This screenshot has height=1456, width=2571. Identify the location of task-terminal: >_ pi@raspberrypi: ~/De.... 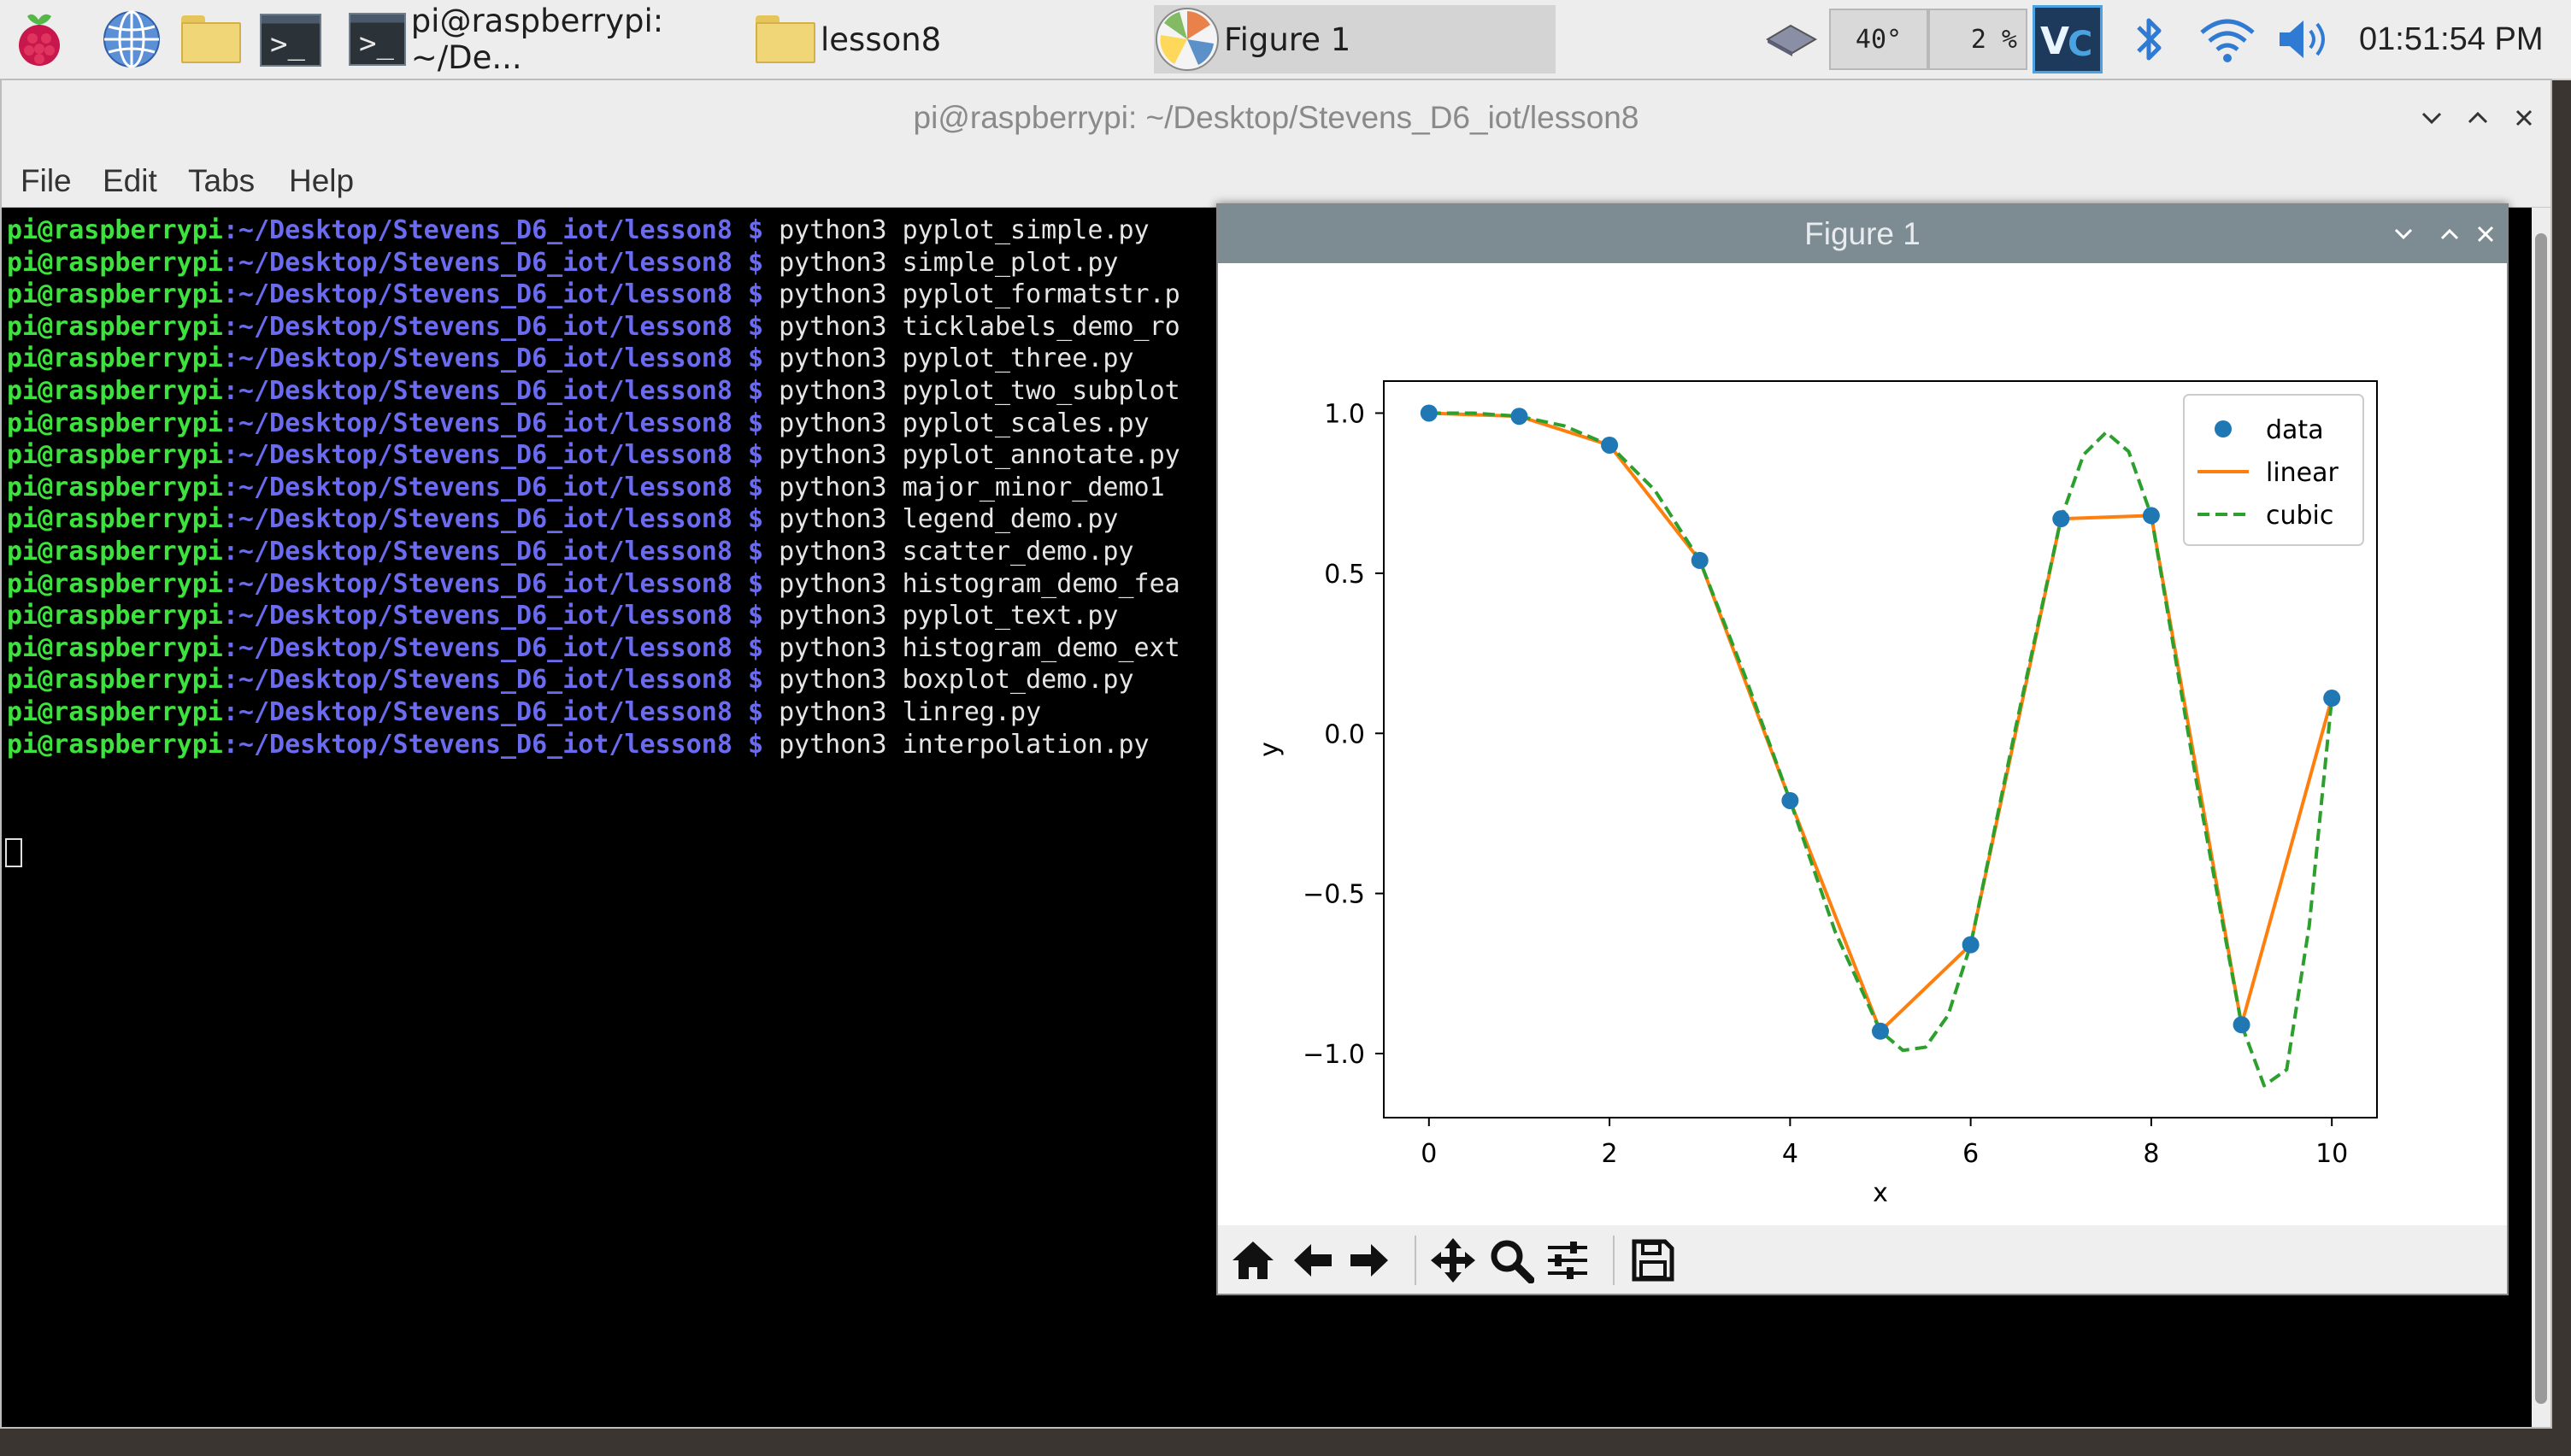
(549, 39).